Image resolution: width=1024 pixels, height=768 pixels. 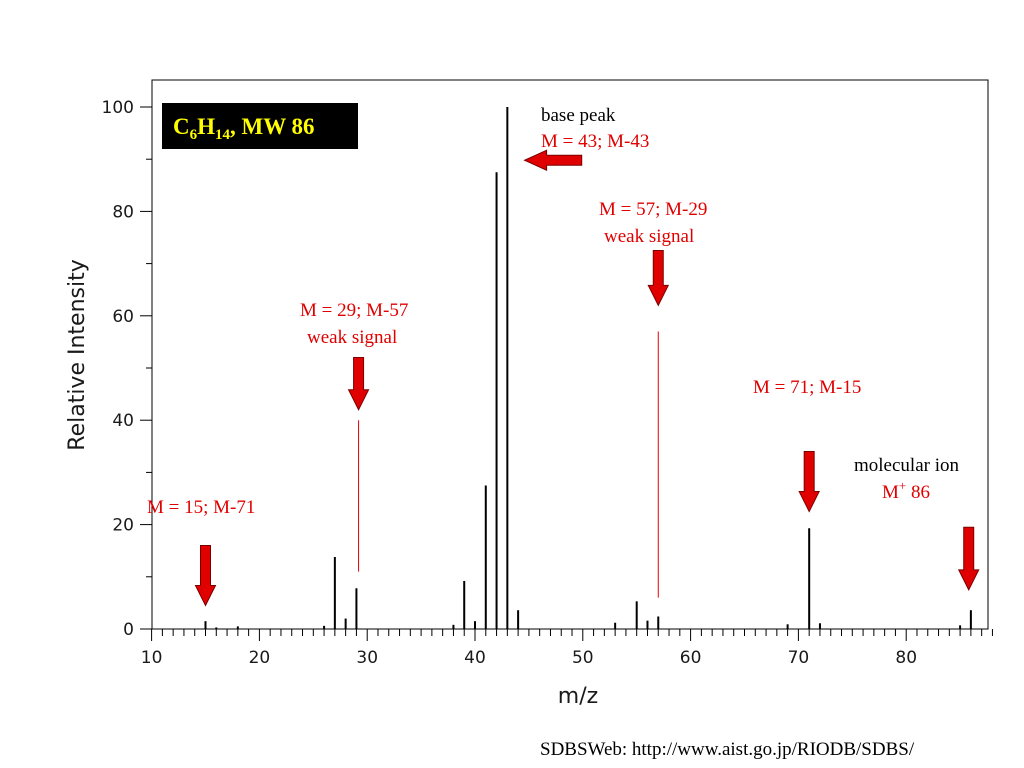 I want to click on arrow-m57-icon, so click(x=658, y=278).